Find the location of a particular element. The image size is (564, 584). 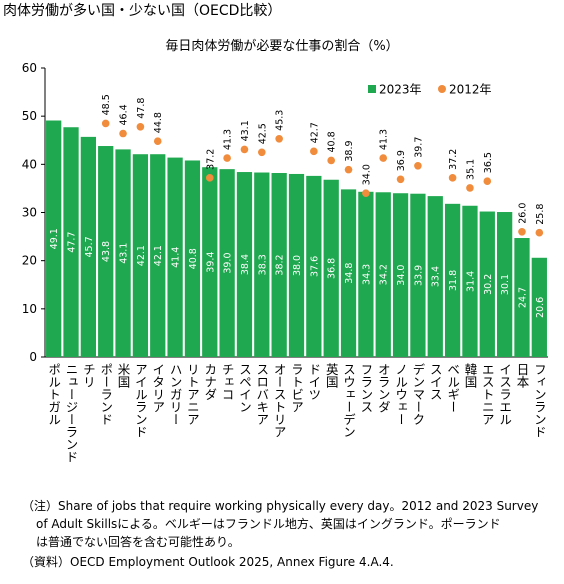

value-label: 38.9 is located at coordinates (349, 150).